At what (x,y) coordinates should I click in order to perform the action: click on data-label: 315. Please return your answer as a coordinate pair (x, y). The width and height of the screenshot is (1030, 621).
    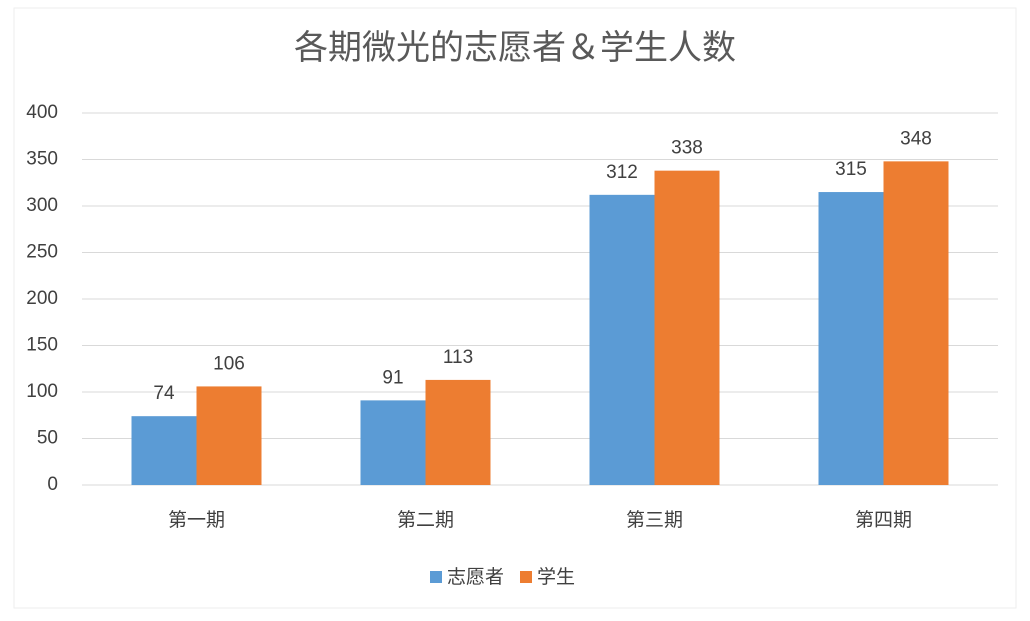
    Looking at the image, I should click on (851, 169).